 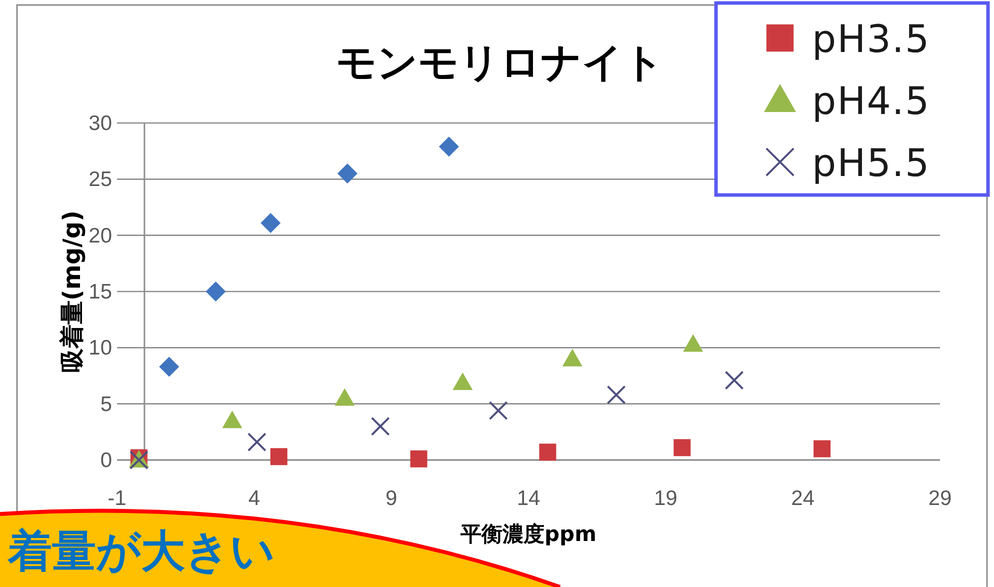 I want to click on x-tick-label: 14, so click(x=528, y=498).